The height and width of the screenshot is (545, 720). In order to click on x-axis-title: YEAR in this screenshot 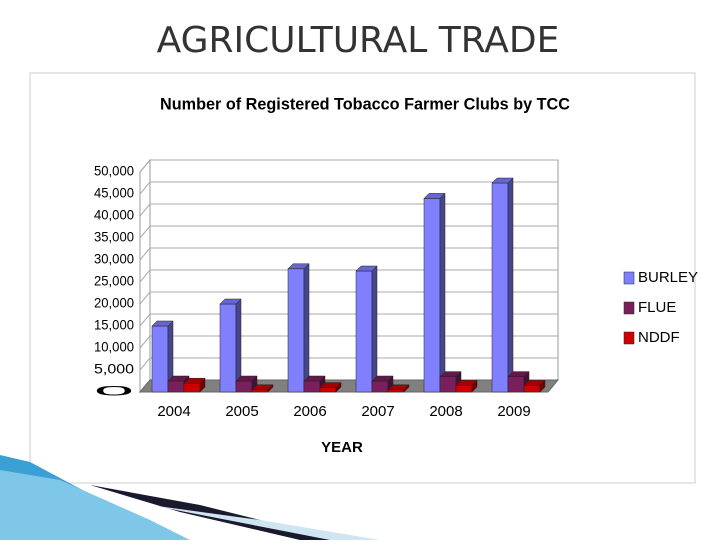, I will do `click(342, 447)`.